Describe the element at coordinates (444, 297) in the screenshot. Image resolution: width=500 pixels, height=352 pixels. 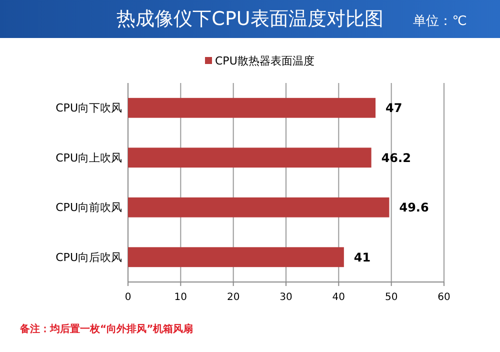
I see `x-tick-label: 60` at that location.